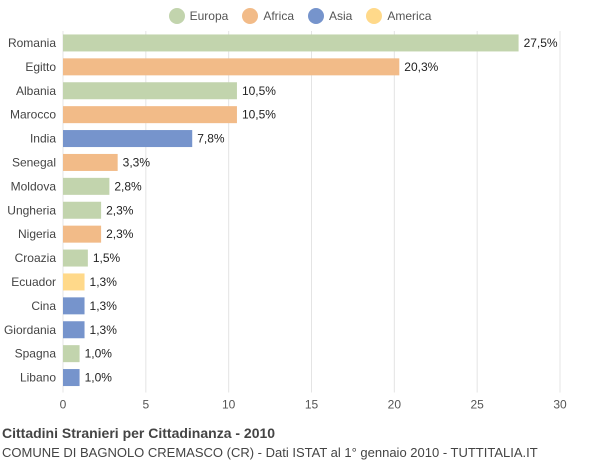 Image resolution: width=600 pixels, height=460 pixels. What do you see at coordinates (137, 162) in the screenshot?
I see `data-label: 3,3%` at bounding box center [137, 162].